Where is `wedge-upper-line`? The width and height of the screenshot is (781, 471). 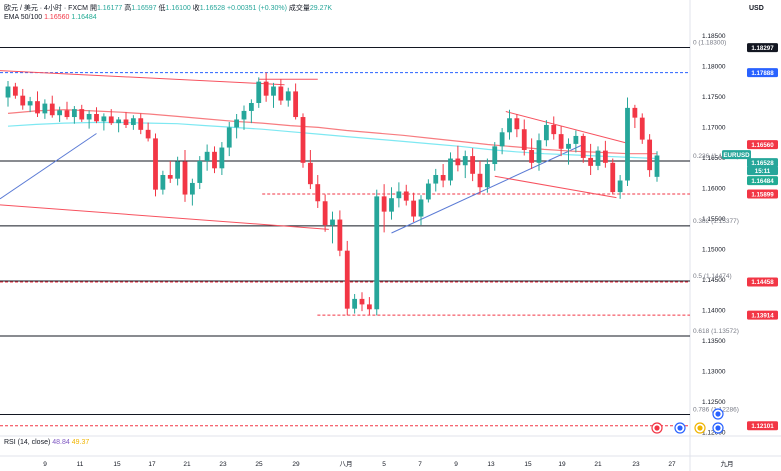 wedge-upper-line is located at coordinates (566, 127).